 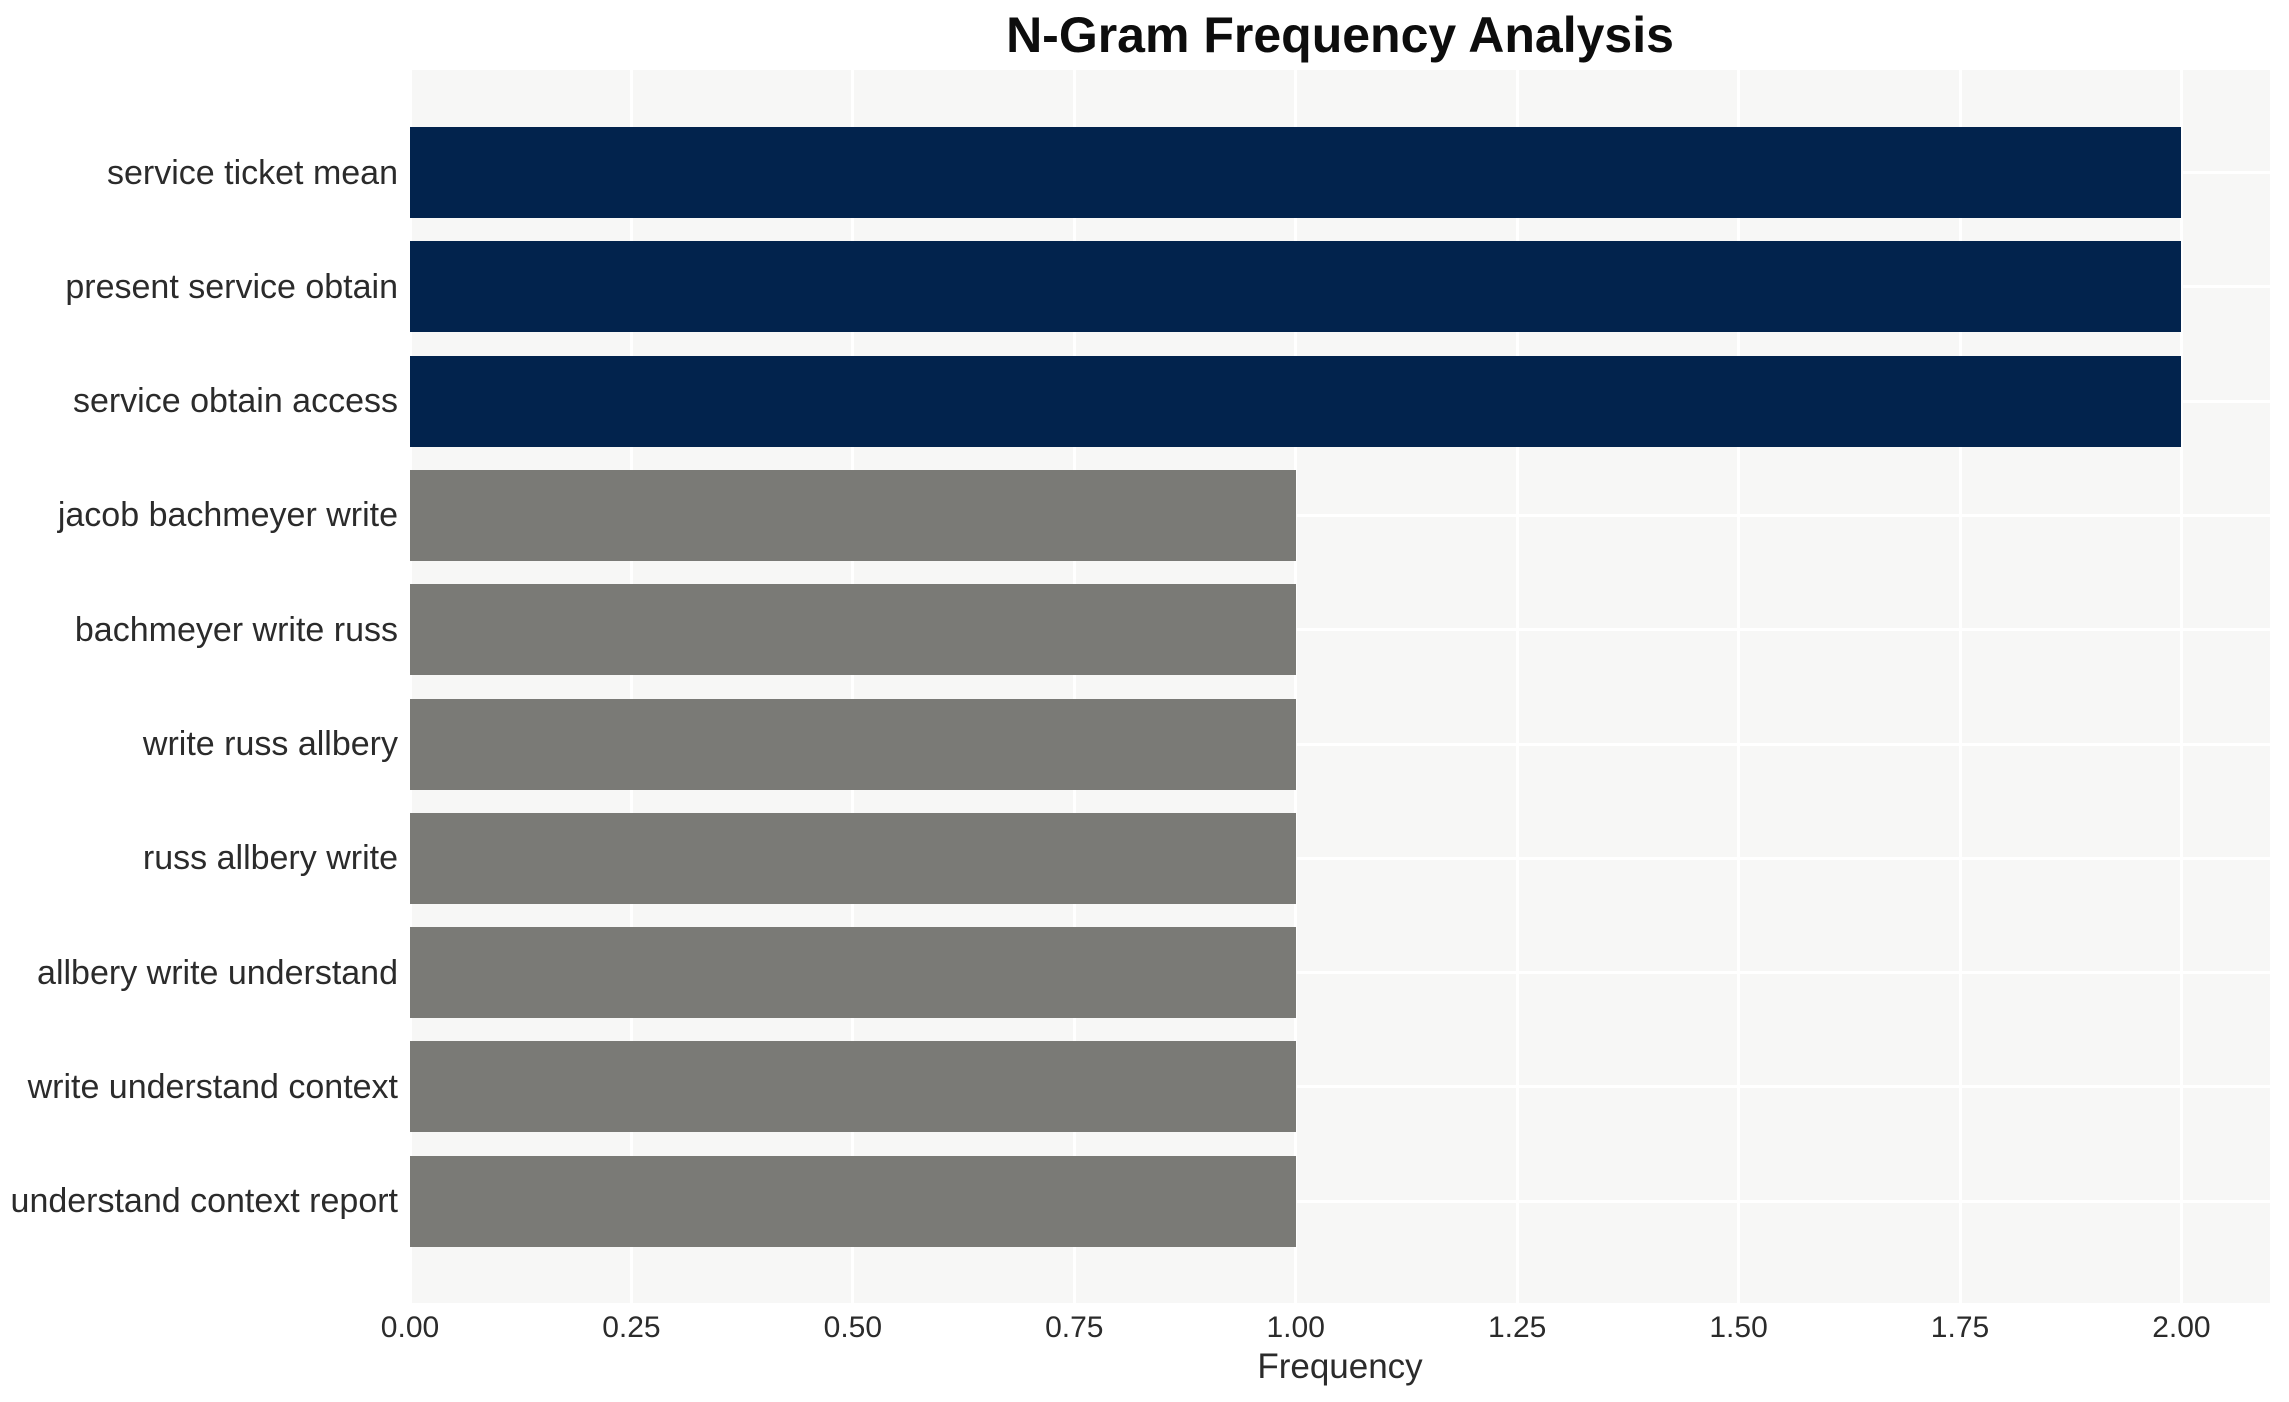 What do you see at coordinates (236, 629) in the screenshot?
I see `y-tick-label: bachmeyer write russ` at bounding box center [236, 629].